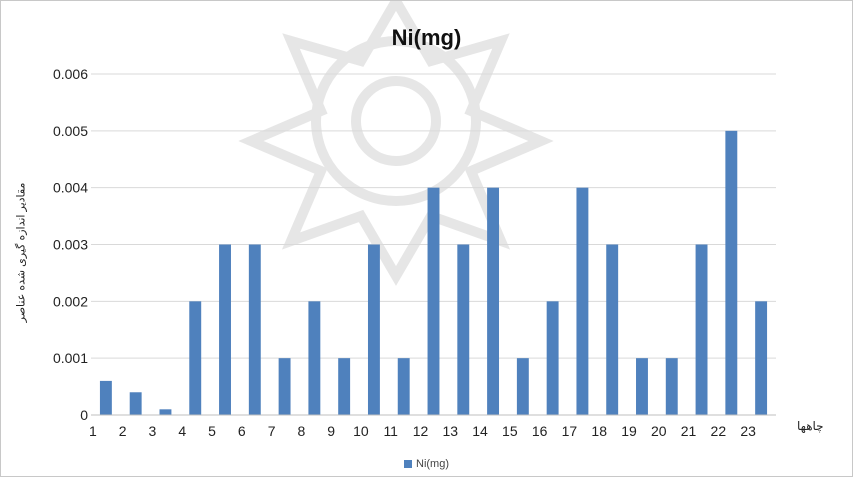  I want to click on x-tick-label: 2, so click(123, 431).